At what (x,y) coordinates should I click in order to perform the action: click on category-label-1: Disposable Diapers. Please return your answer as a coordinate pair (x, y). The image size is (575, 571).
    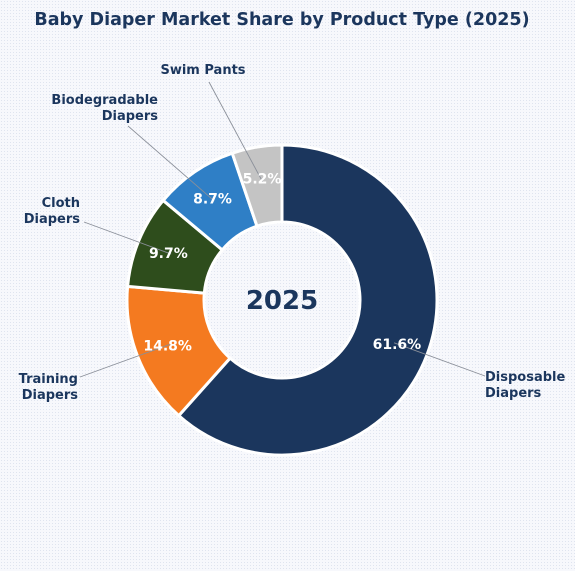
    Looking at the image, I should click on (525, 385).